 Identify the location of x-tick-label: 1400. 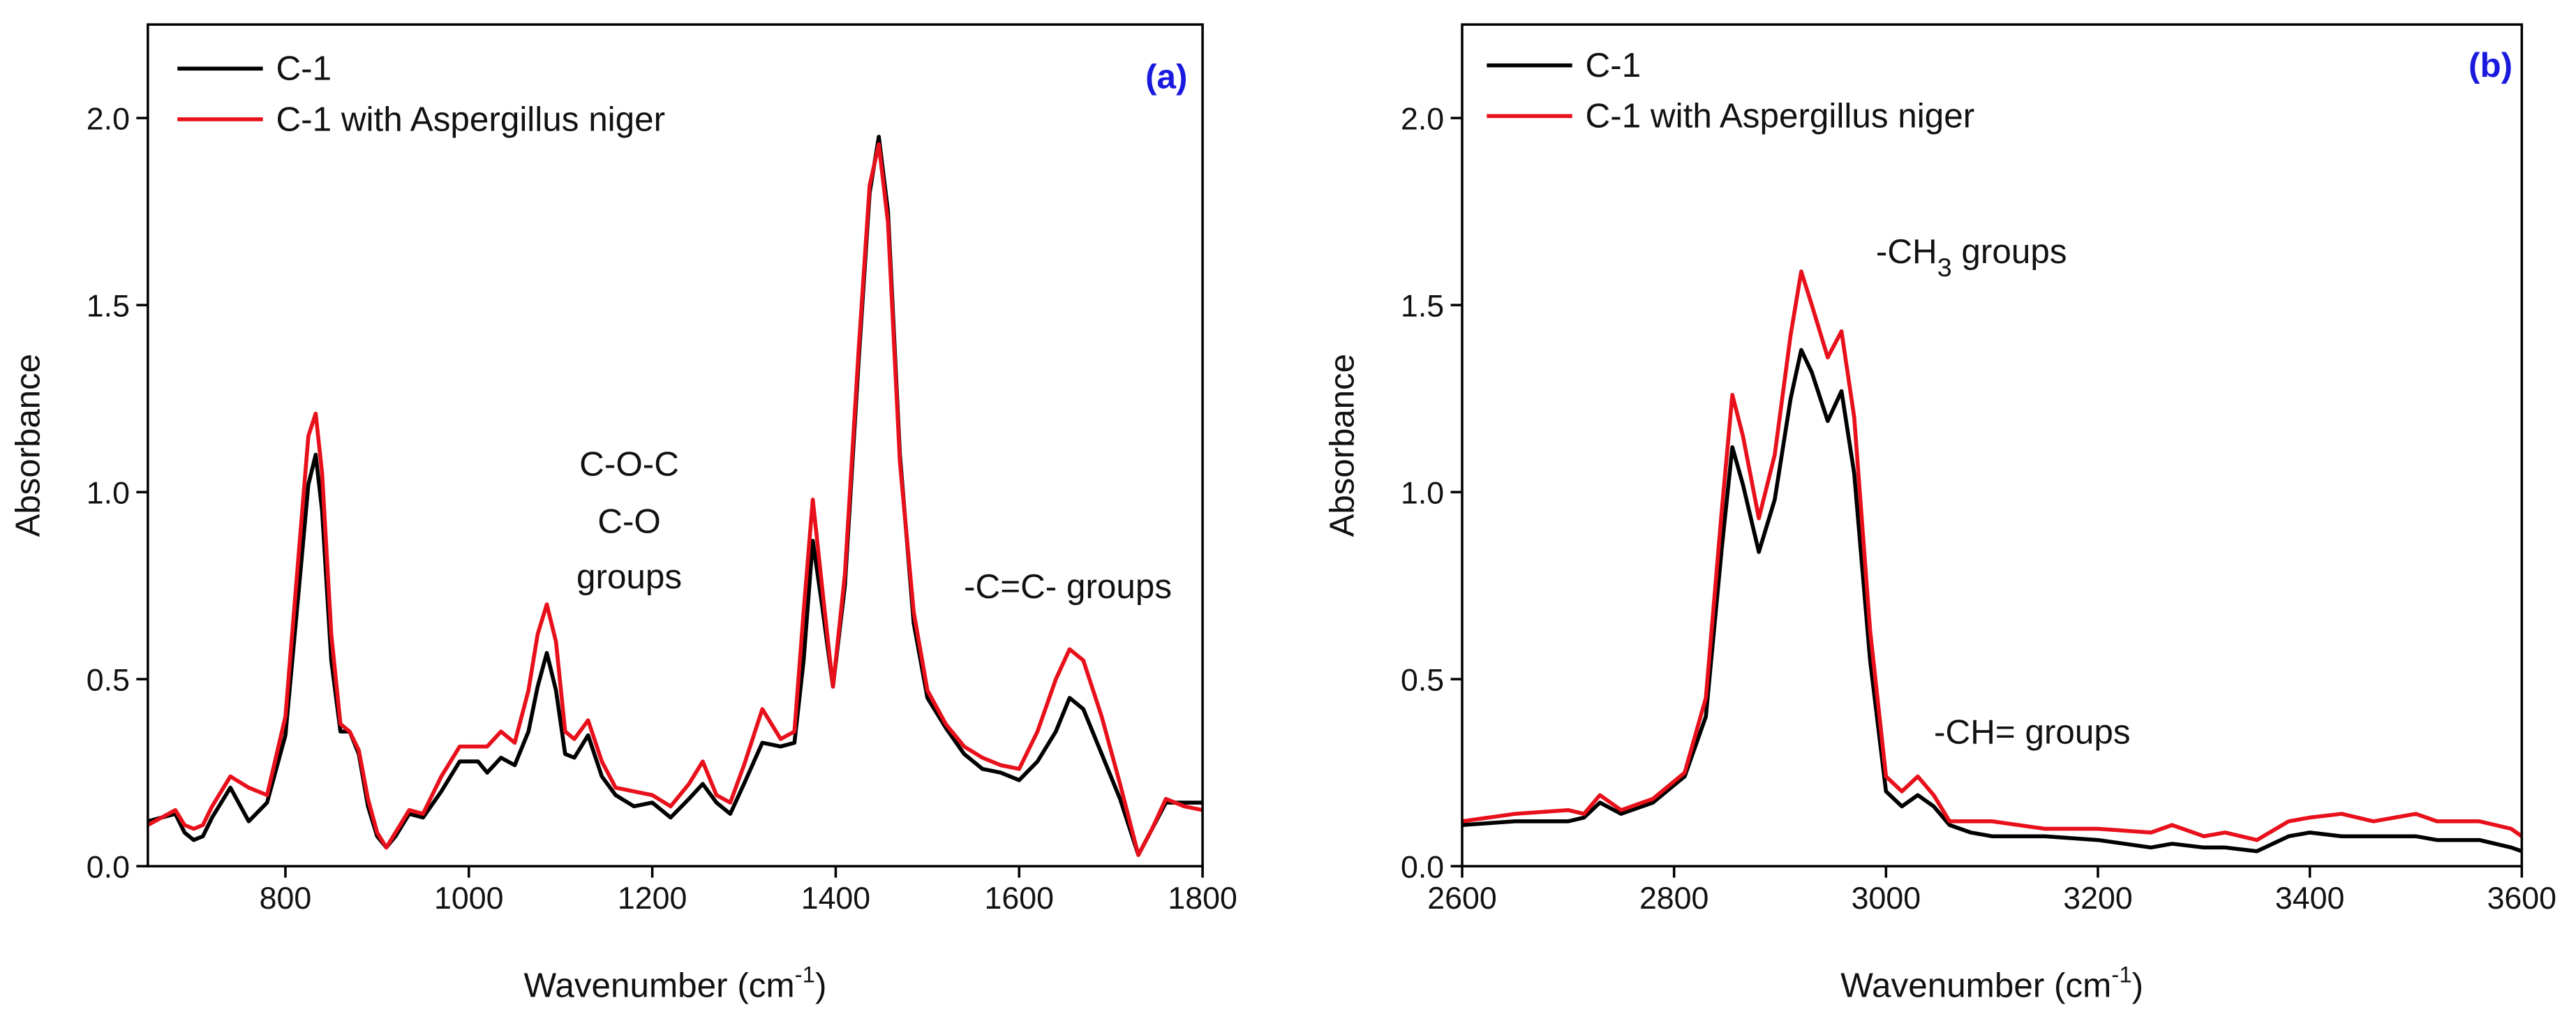
(836, 899).